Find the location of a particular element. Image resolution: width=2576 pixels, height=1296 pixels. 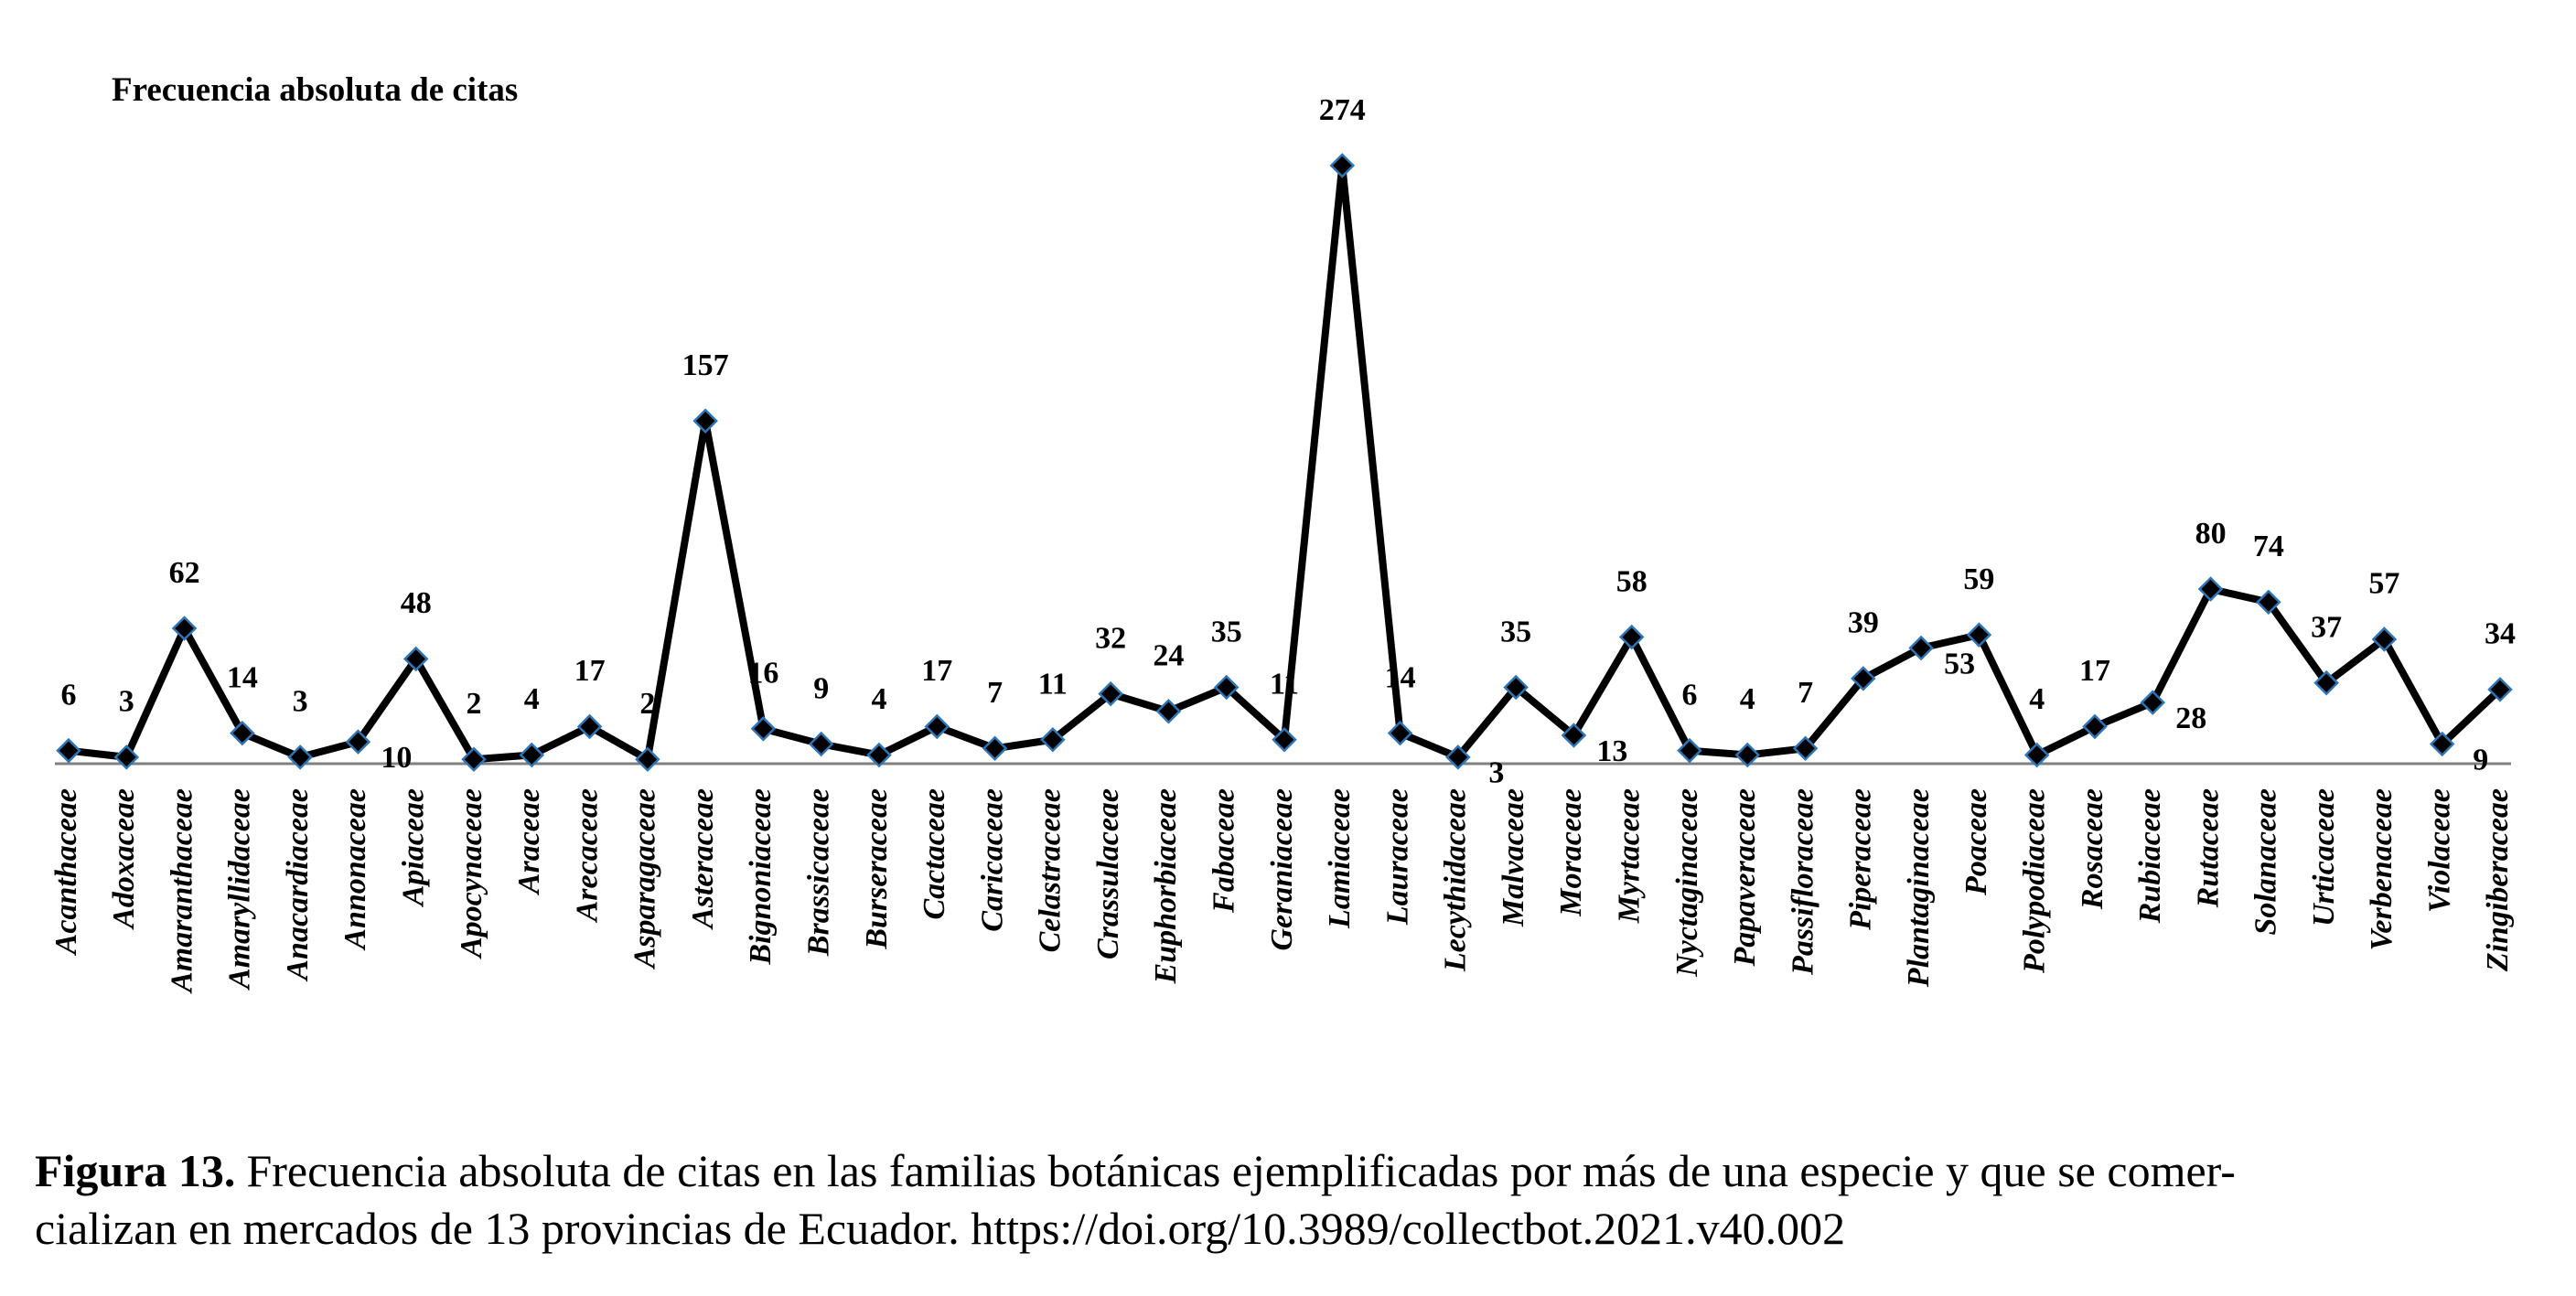

x-tick-label: Geraniaceae is located at coordinates (1282, 869).